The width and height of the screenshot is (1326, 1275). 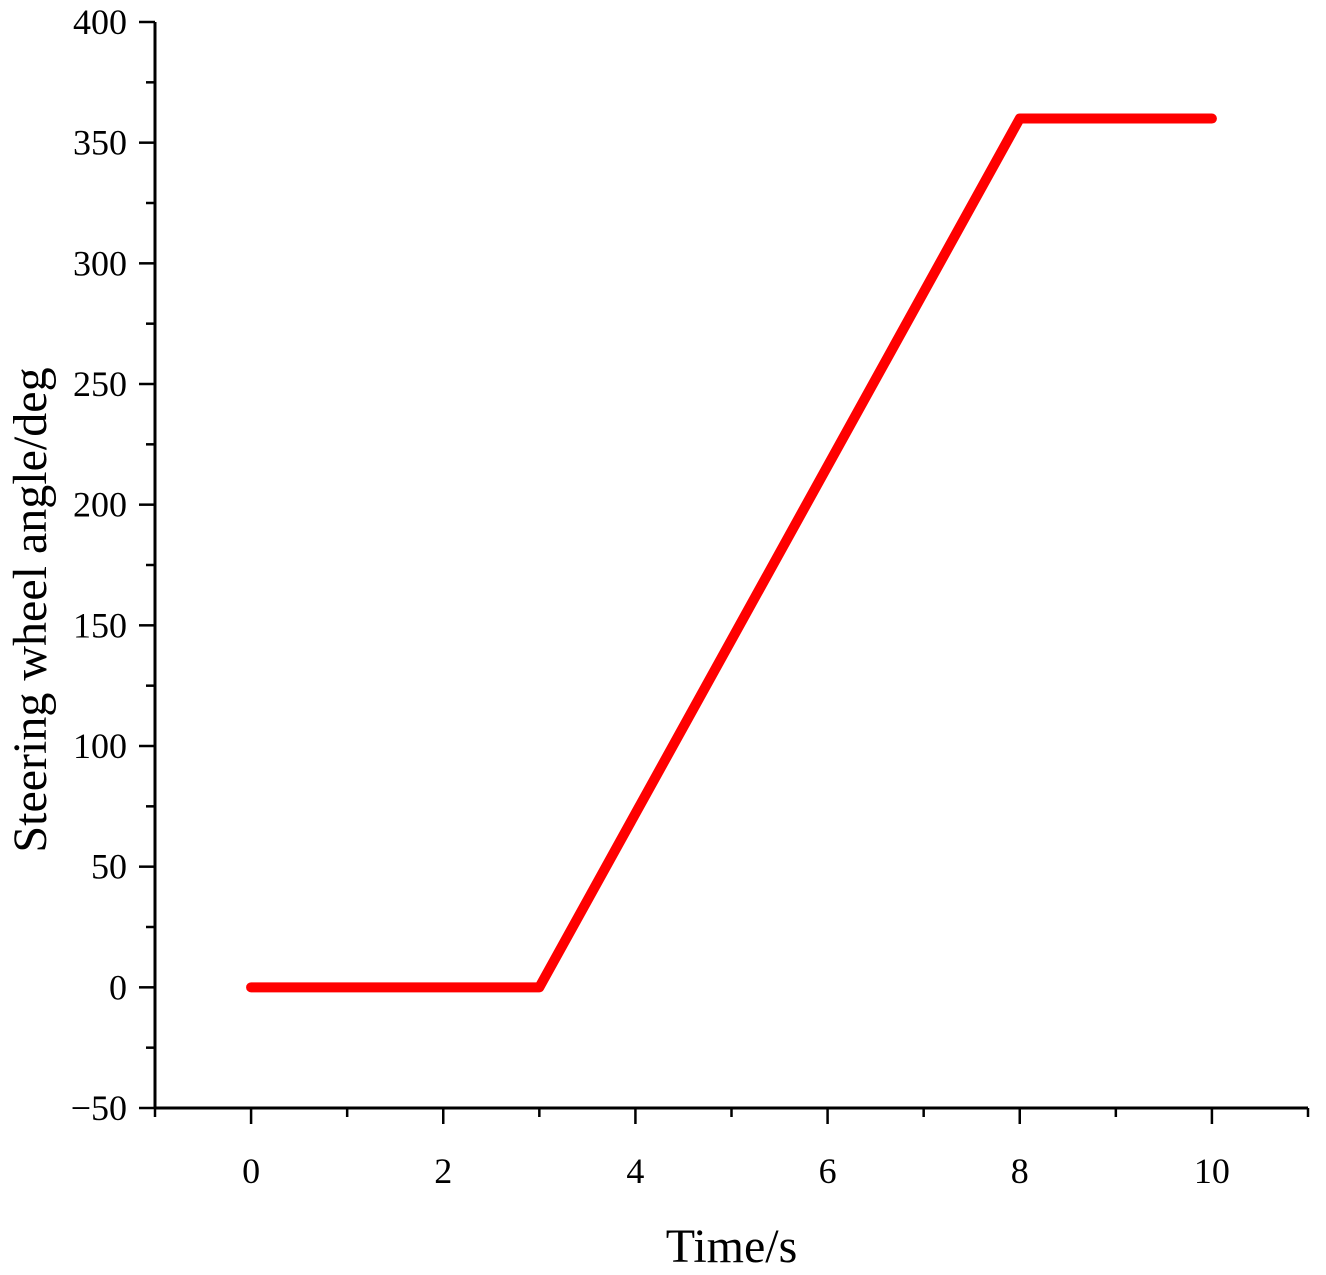 I want to click on x-tick-label: 6, so click(x=828, y=1171).